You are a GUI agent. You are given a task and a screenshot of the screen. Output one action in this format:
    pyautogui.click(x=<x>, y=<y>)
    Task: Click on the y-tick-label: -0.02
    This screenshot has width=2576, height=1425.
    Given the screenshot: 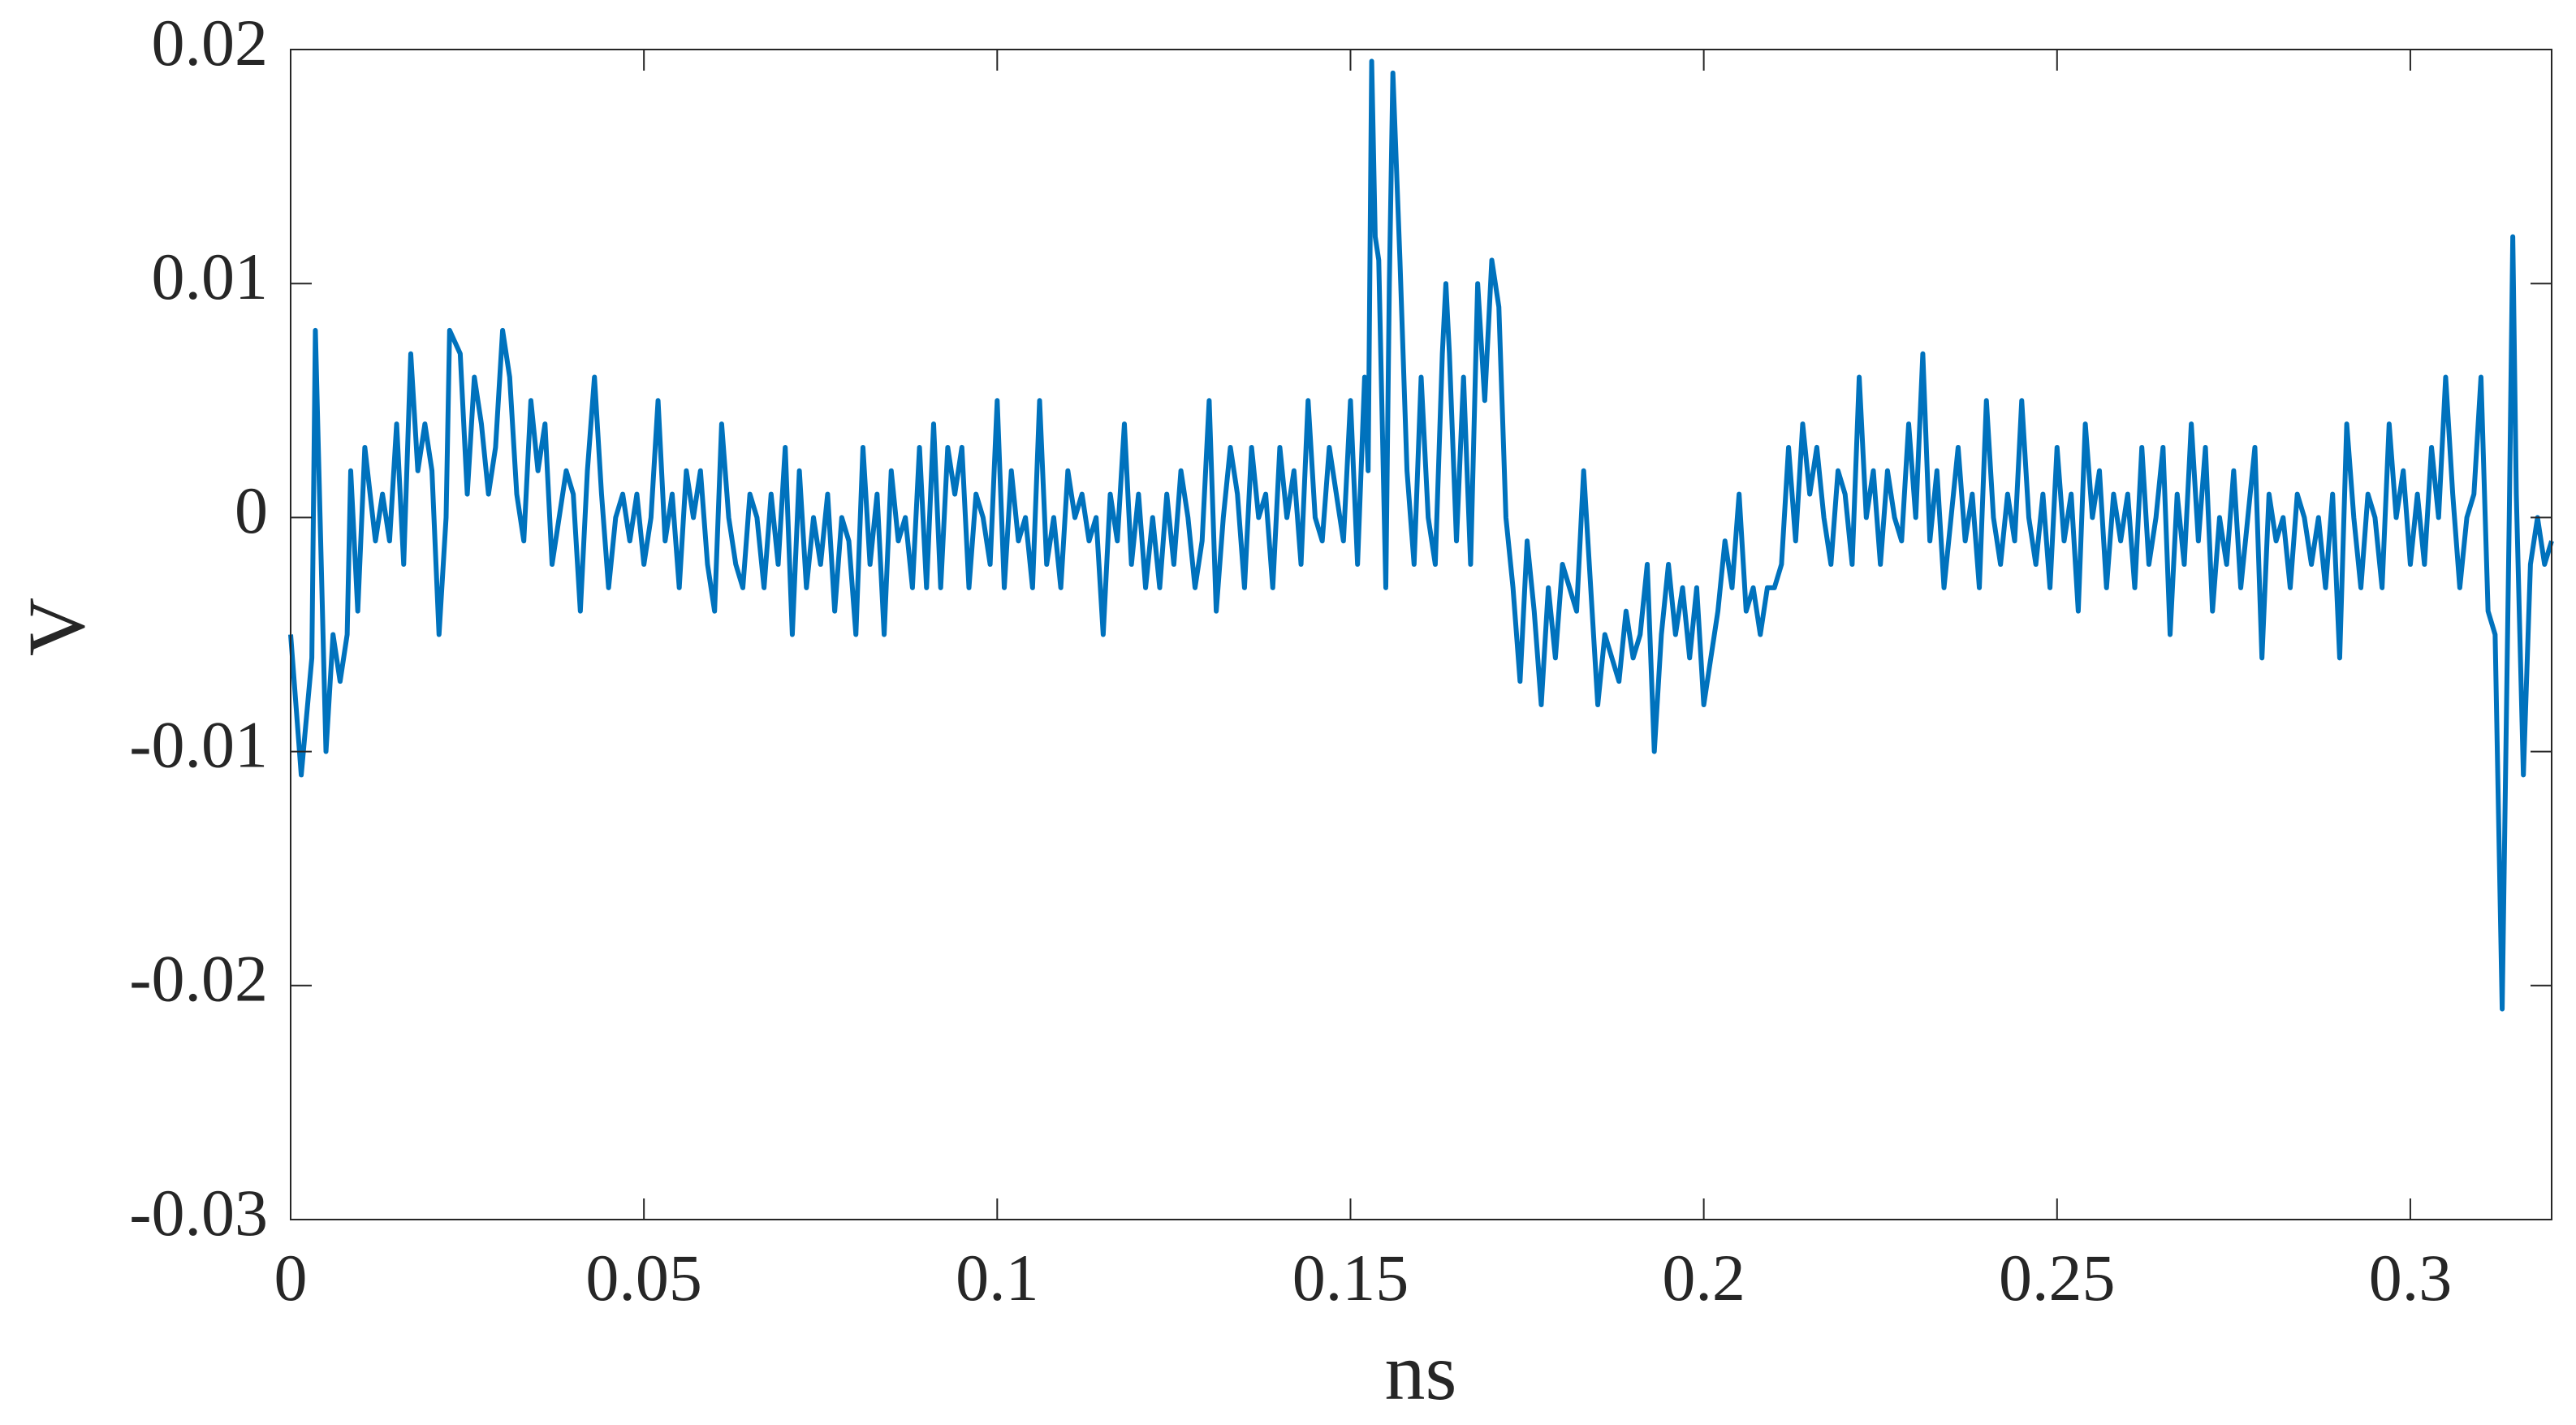 What is the action you would take?
    pyautogui.click(x=198, y=979)
    